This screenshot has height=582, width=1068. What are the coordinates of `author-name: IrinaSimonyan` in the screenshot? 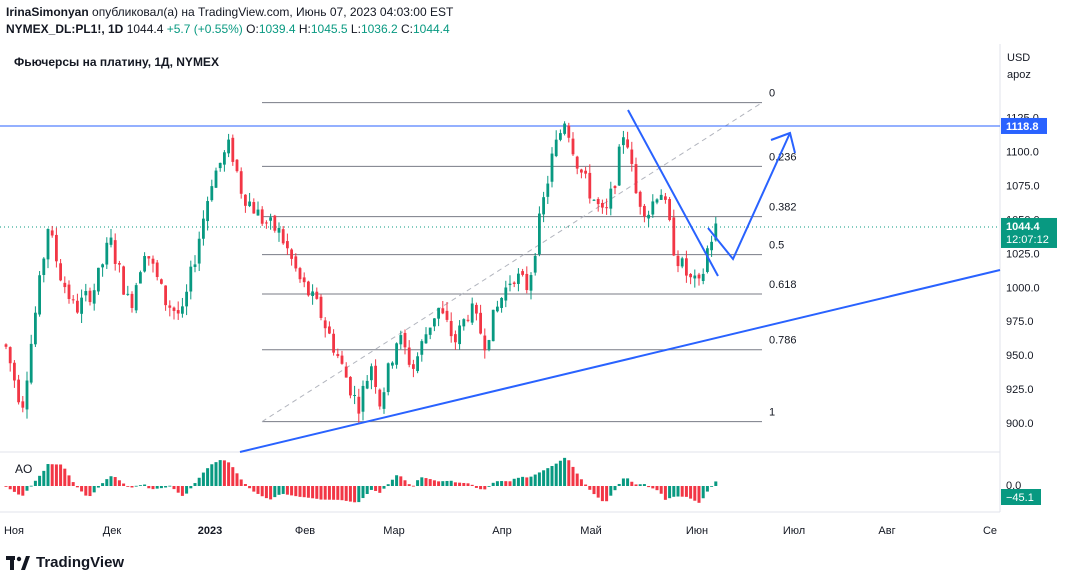 It's located at (47, 12).